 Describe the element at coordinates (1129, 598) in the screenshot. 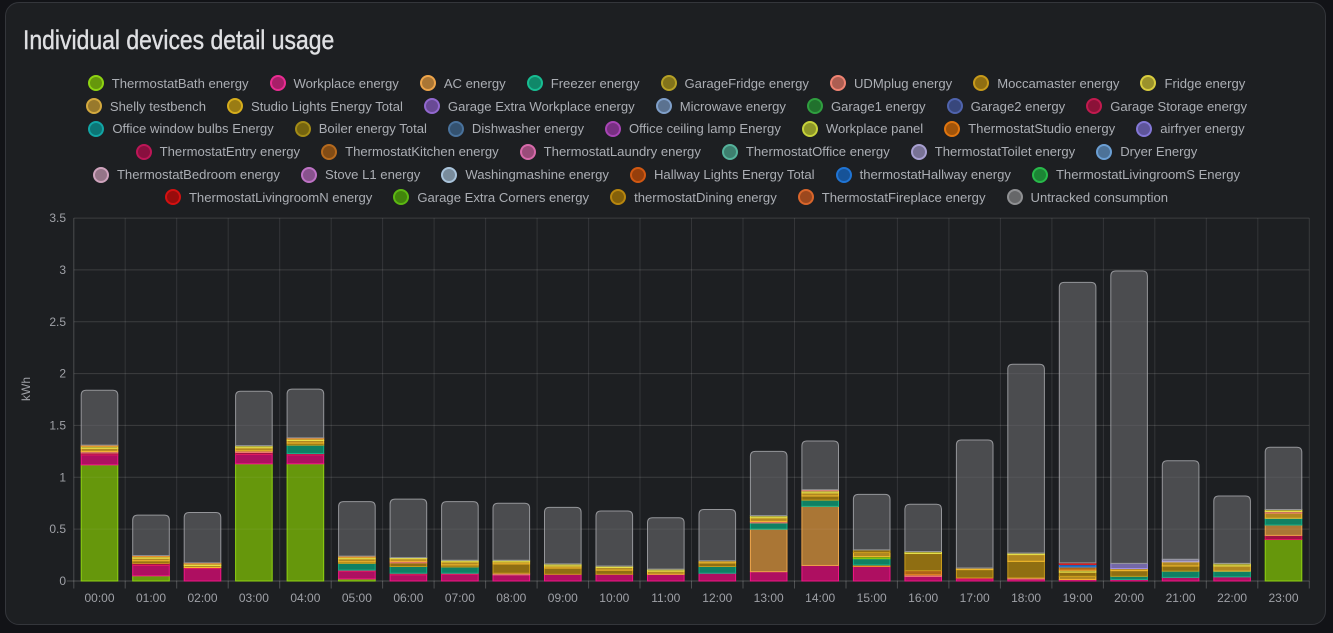

I see `svg-text: 20:00` at that location.